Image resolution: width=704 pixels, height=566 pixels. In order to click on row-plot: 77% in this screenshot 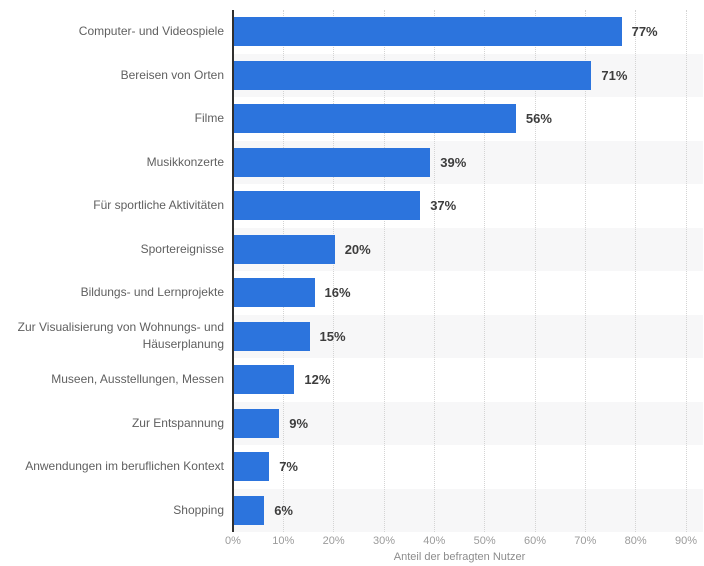, I will do `click(468, 32)`.